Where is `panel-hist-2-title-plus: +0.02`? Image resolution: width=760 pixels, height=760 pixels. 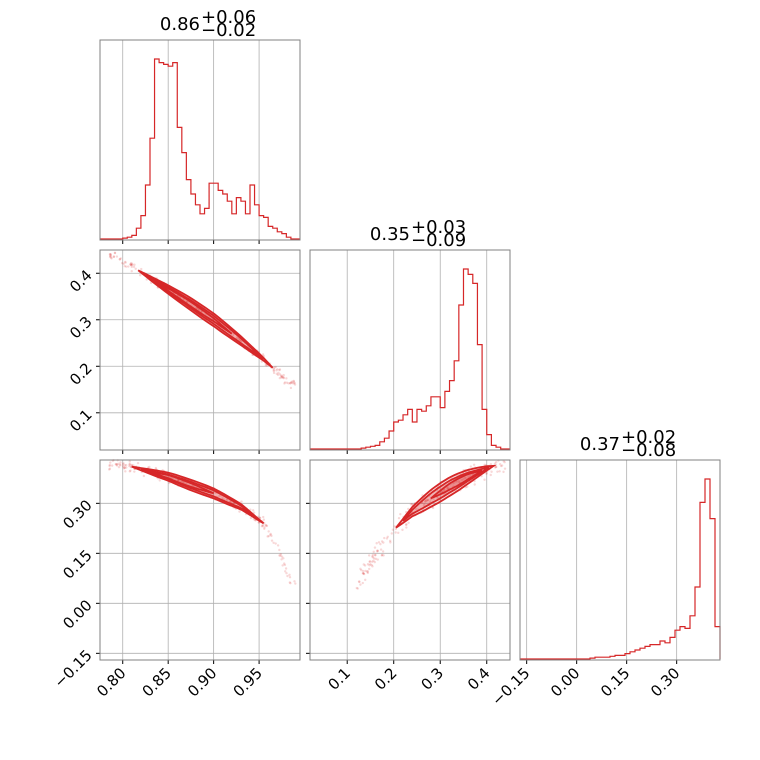 panel-hist-2-title-plus: +0.02 is located at coordinates (648, 437).